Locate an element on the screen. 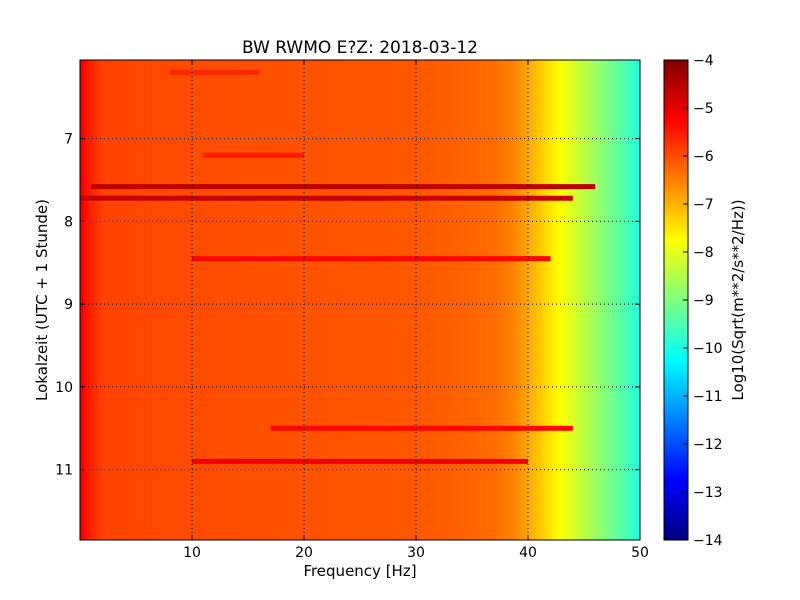 The width and height of the screenshot is (800, 600). colorbar-tick-label: −7 is located at coordinates (703, 205).